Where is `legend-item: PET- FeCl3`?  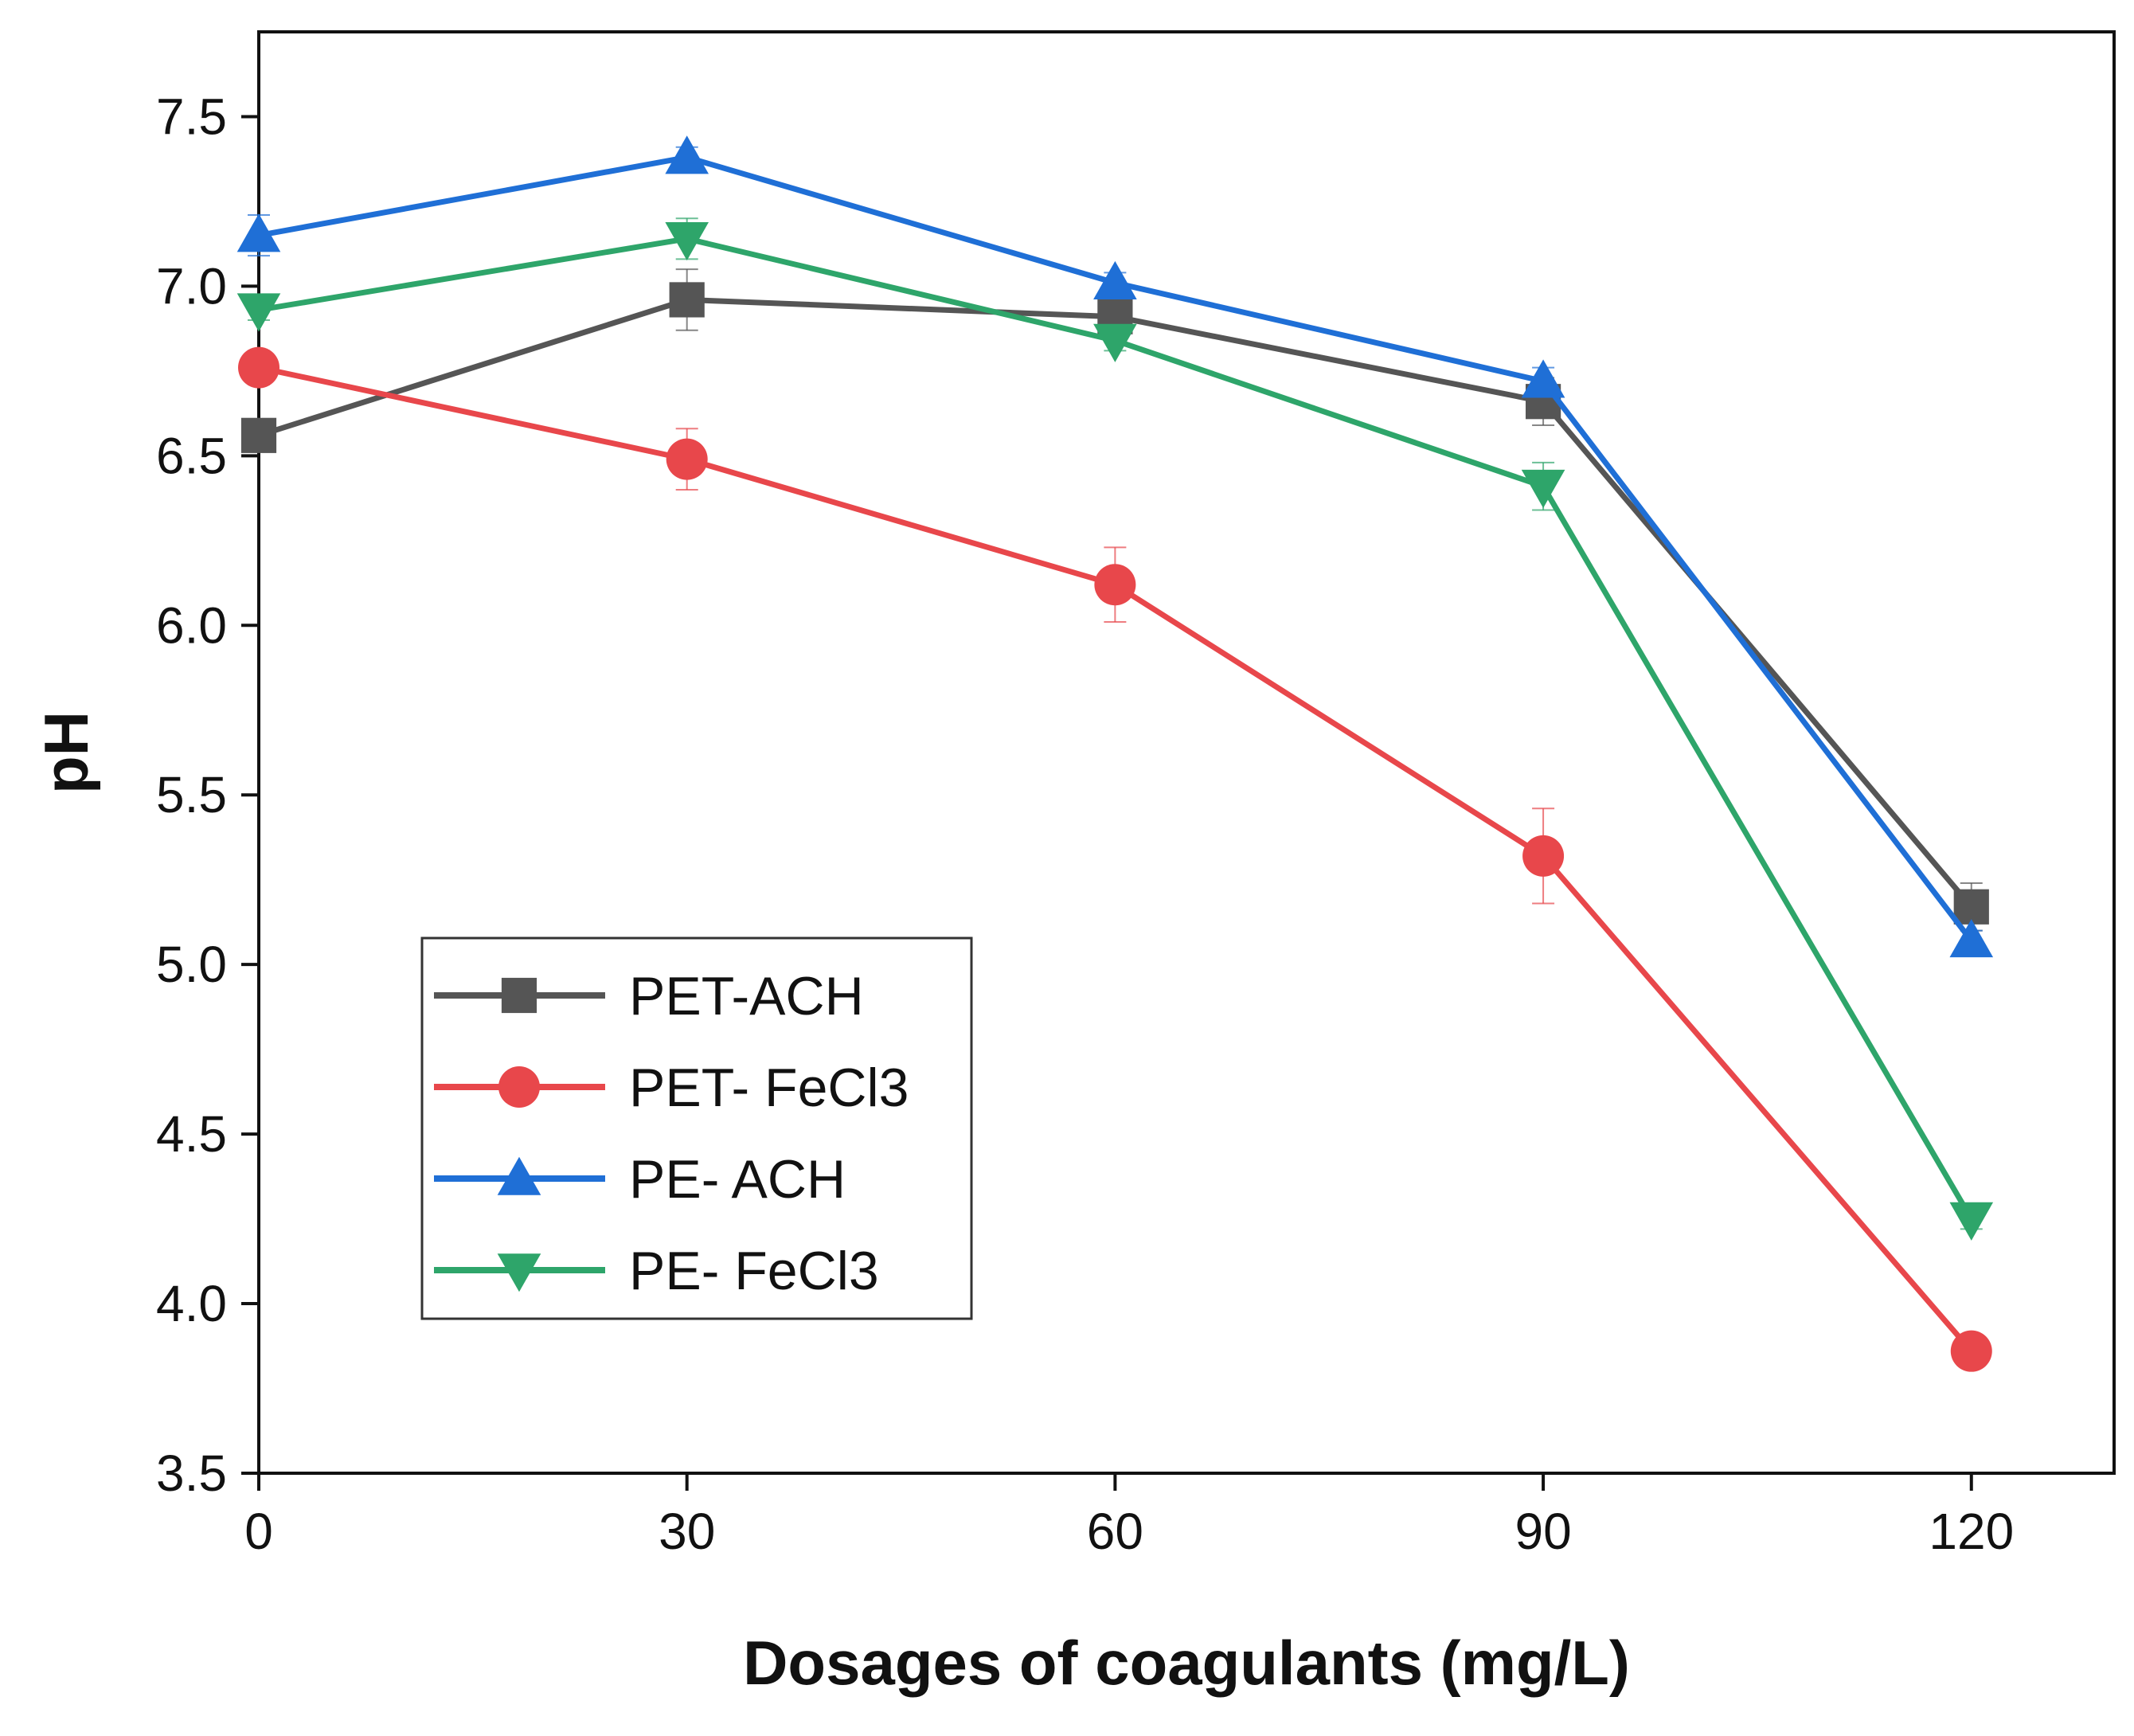
legend-item: PET- FeCl3 is located at coordinates (671, 1088).